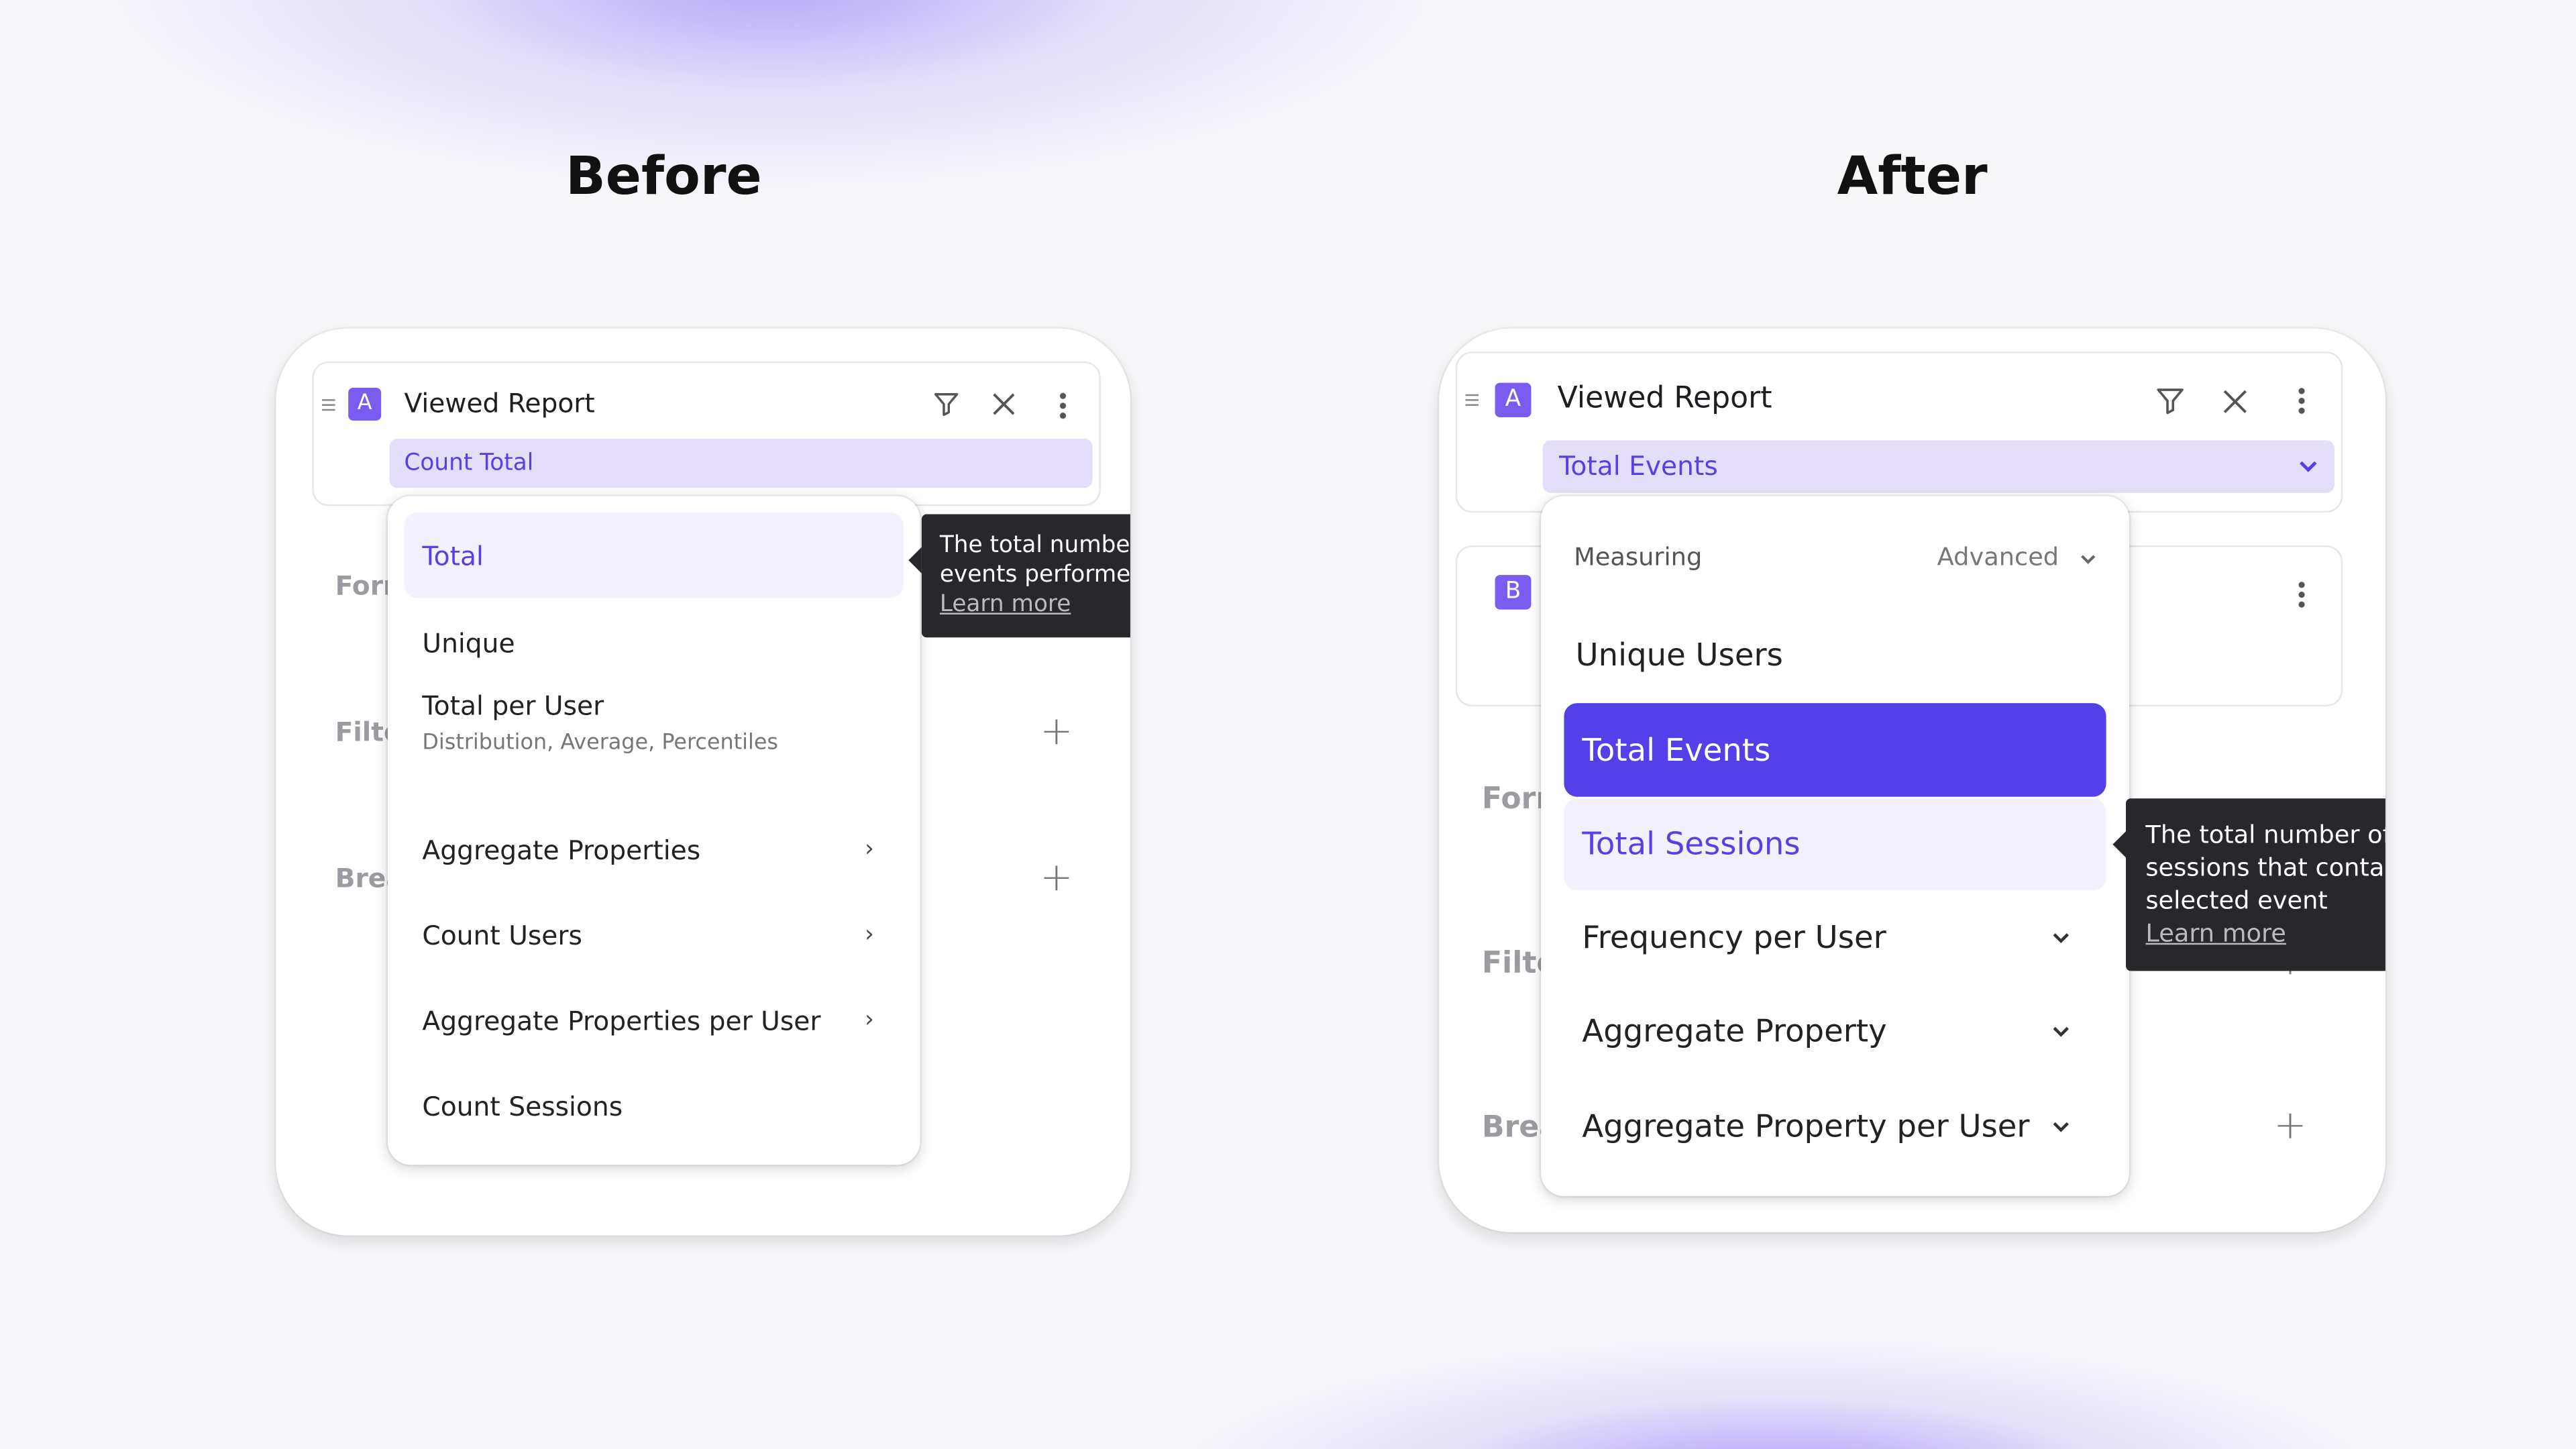 The width and height of the screenshot is (2576, 1449). I want to click on advanced-label: Advanced, so click(1998, 557).